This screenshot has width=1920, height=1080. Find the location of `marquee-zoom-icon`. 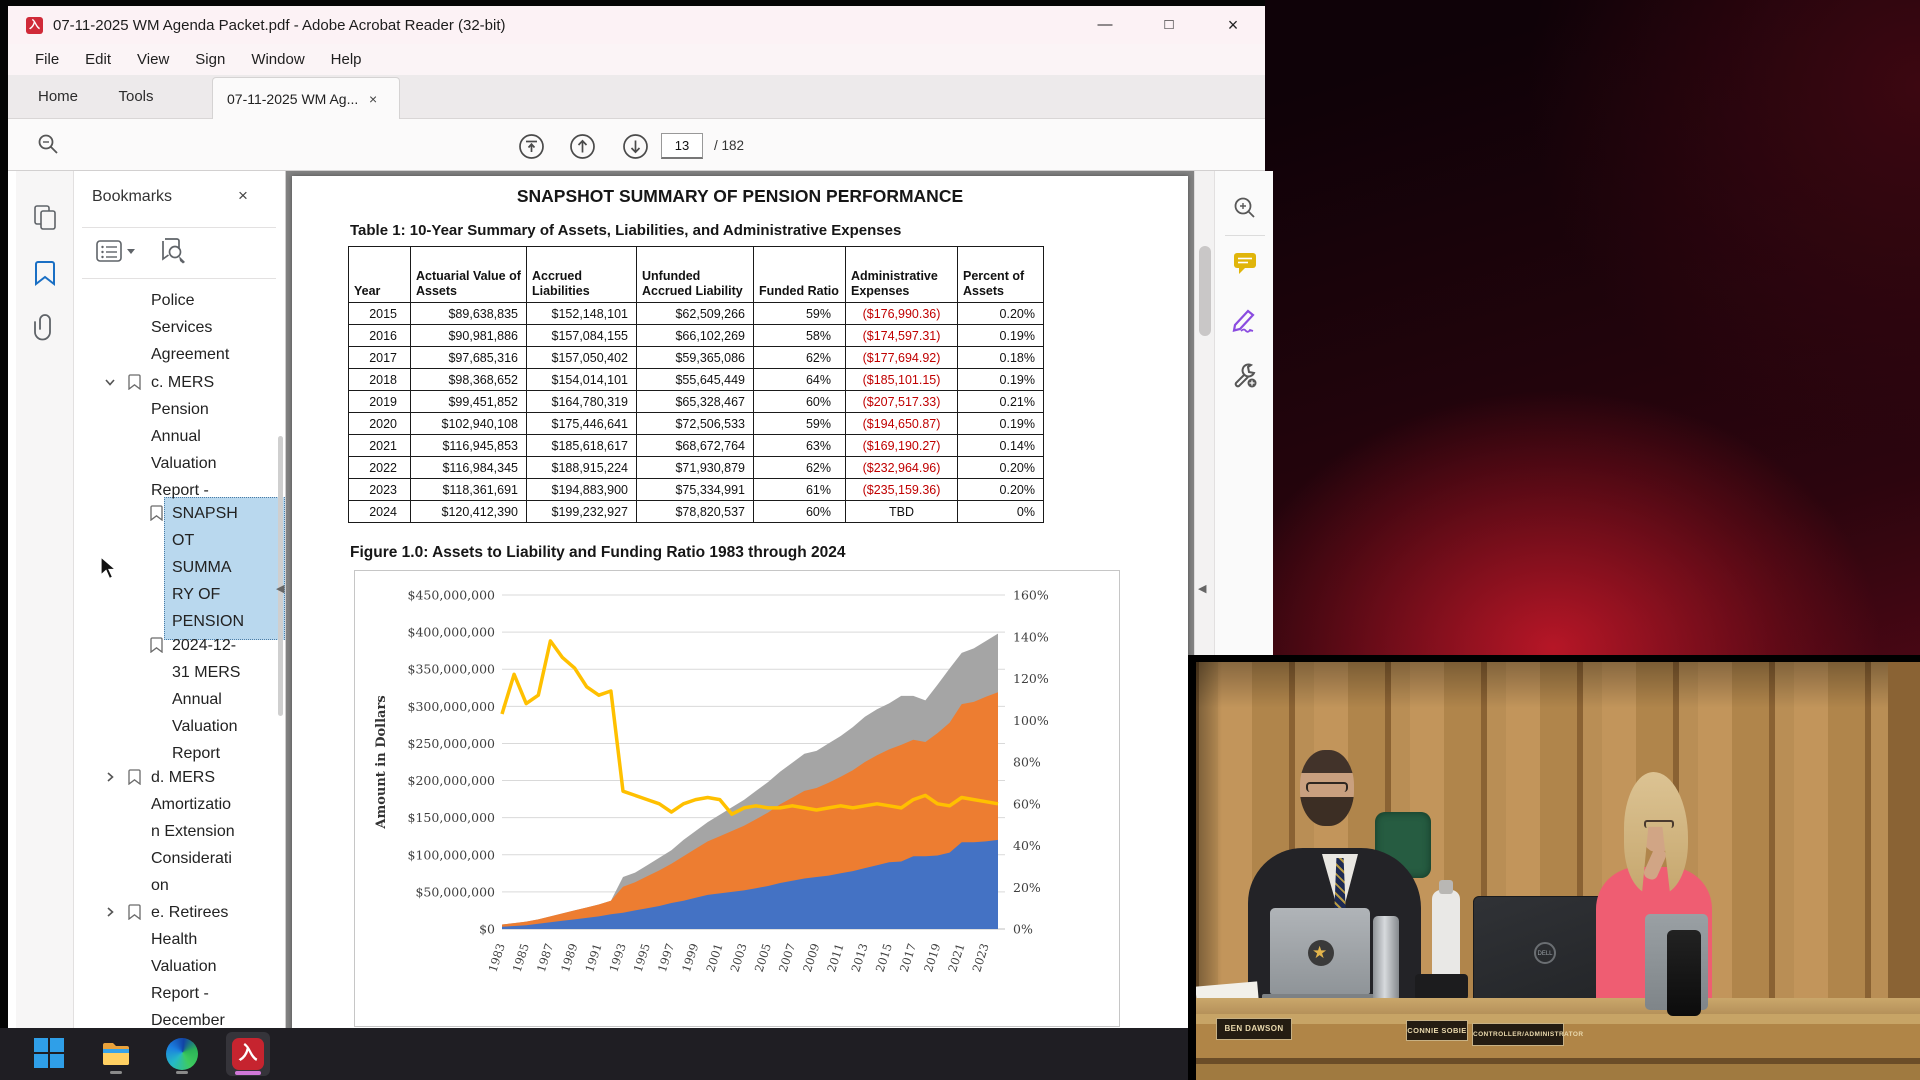

marquee-zoom-icon is located at coordinates (1245, 209).